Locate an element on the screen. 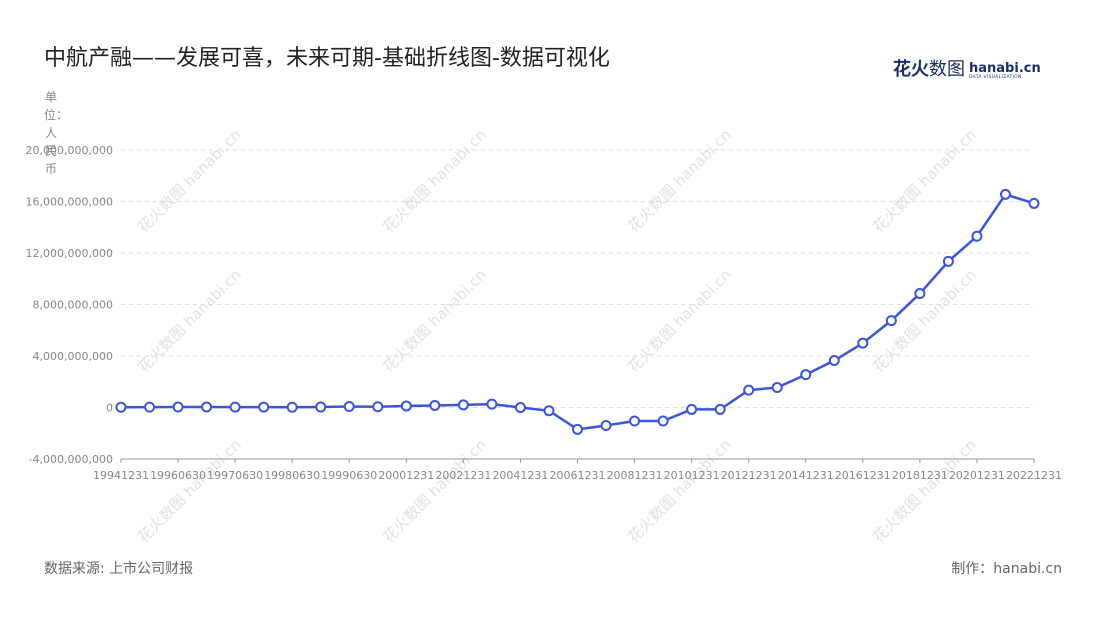 This screenshot has width=1100, height=620. x-tick-label: 19941231 is located at coordinates (121, 475).